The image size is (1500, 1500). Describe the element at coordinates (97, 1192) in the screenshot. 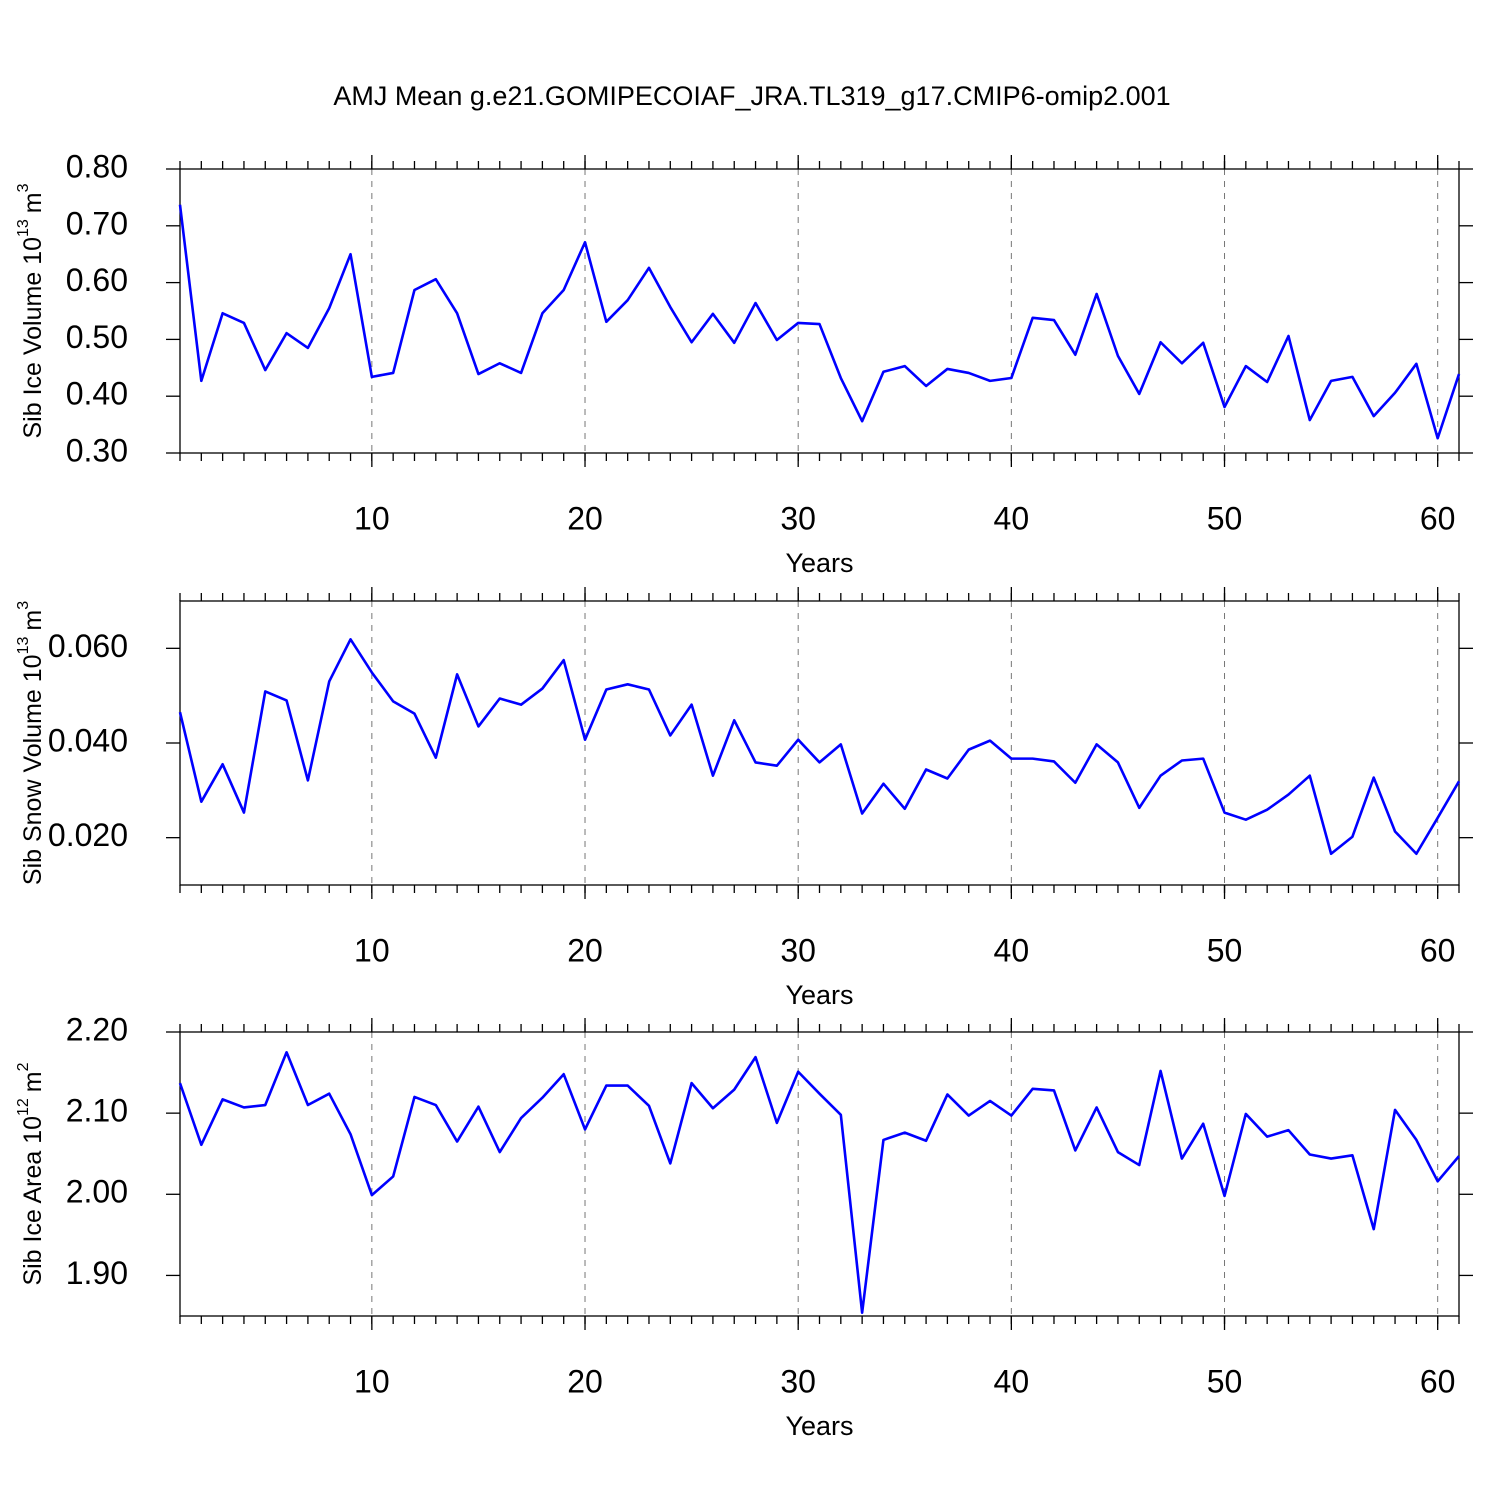

I see `y-tick-label: 2.00` at that location.